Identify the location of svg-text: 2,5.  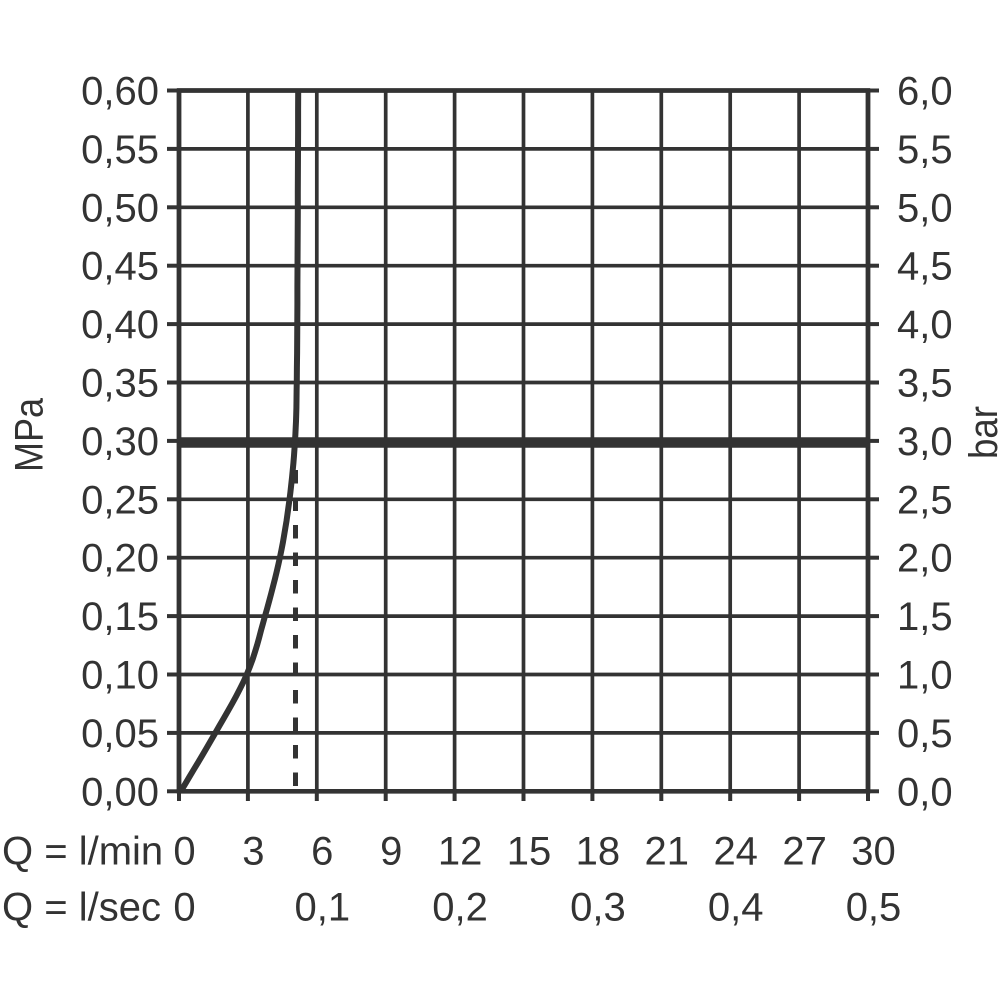
(925, 500).